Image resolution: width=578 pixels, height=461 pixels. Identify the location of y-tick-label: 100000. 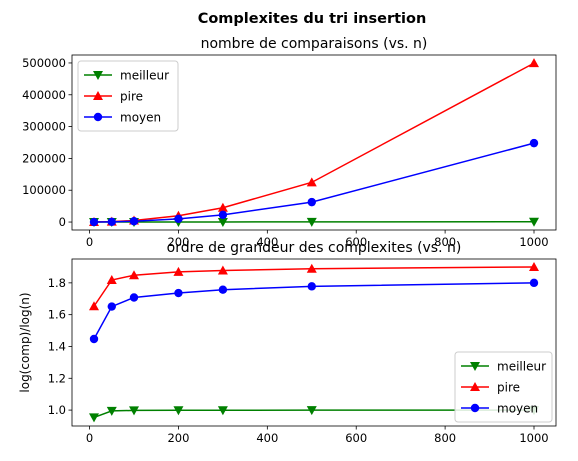
(44, 190).